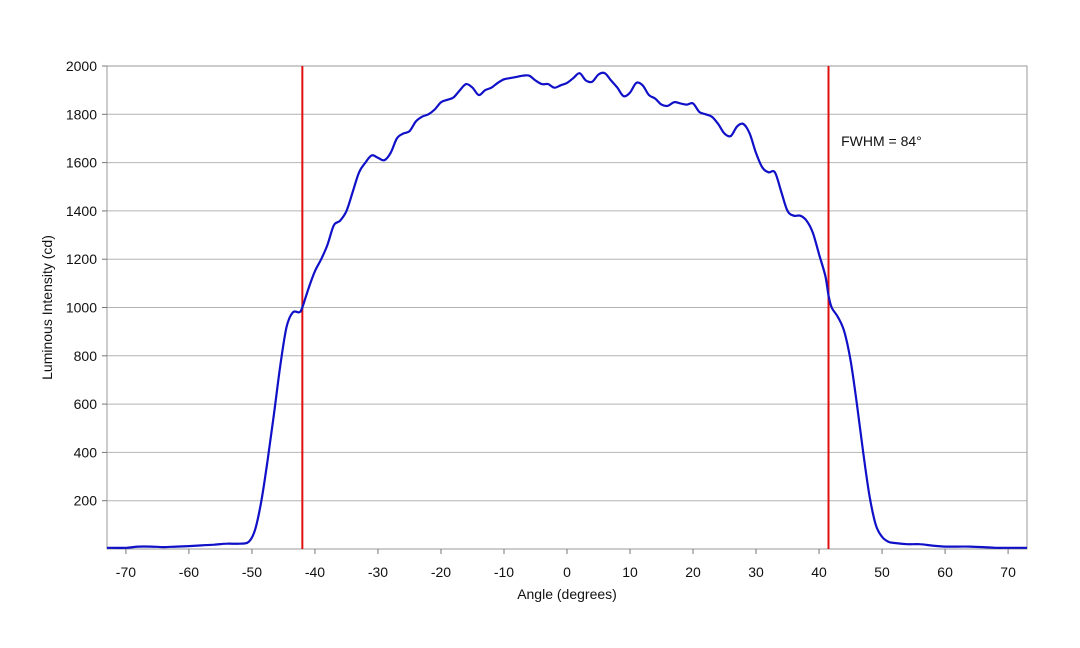  What do you see at coordinates (86, 283) in the screenshot?
I see `y-axis-ticks: 200 400 600 800 1000 1200 1400 1600 1800 2000` at bounding box center [86, 283].